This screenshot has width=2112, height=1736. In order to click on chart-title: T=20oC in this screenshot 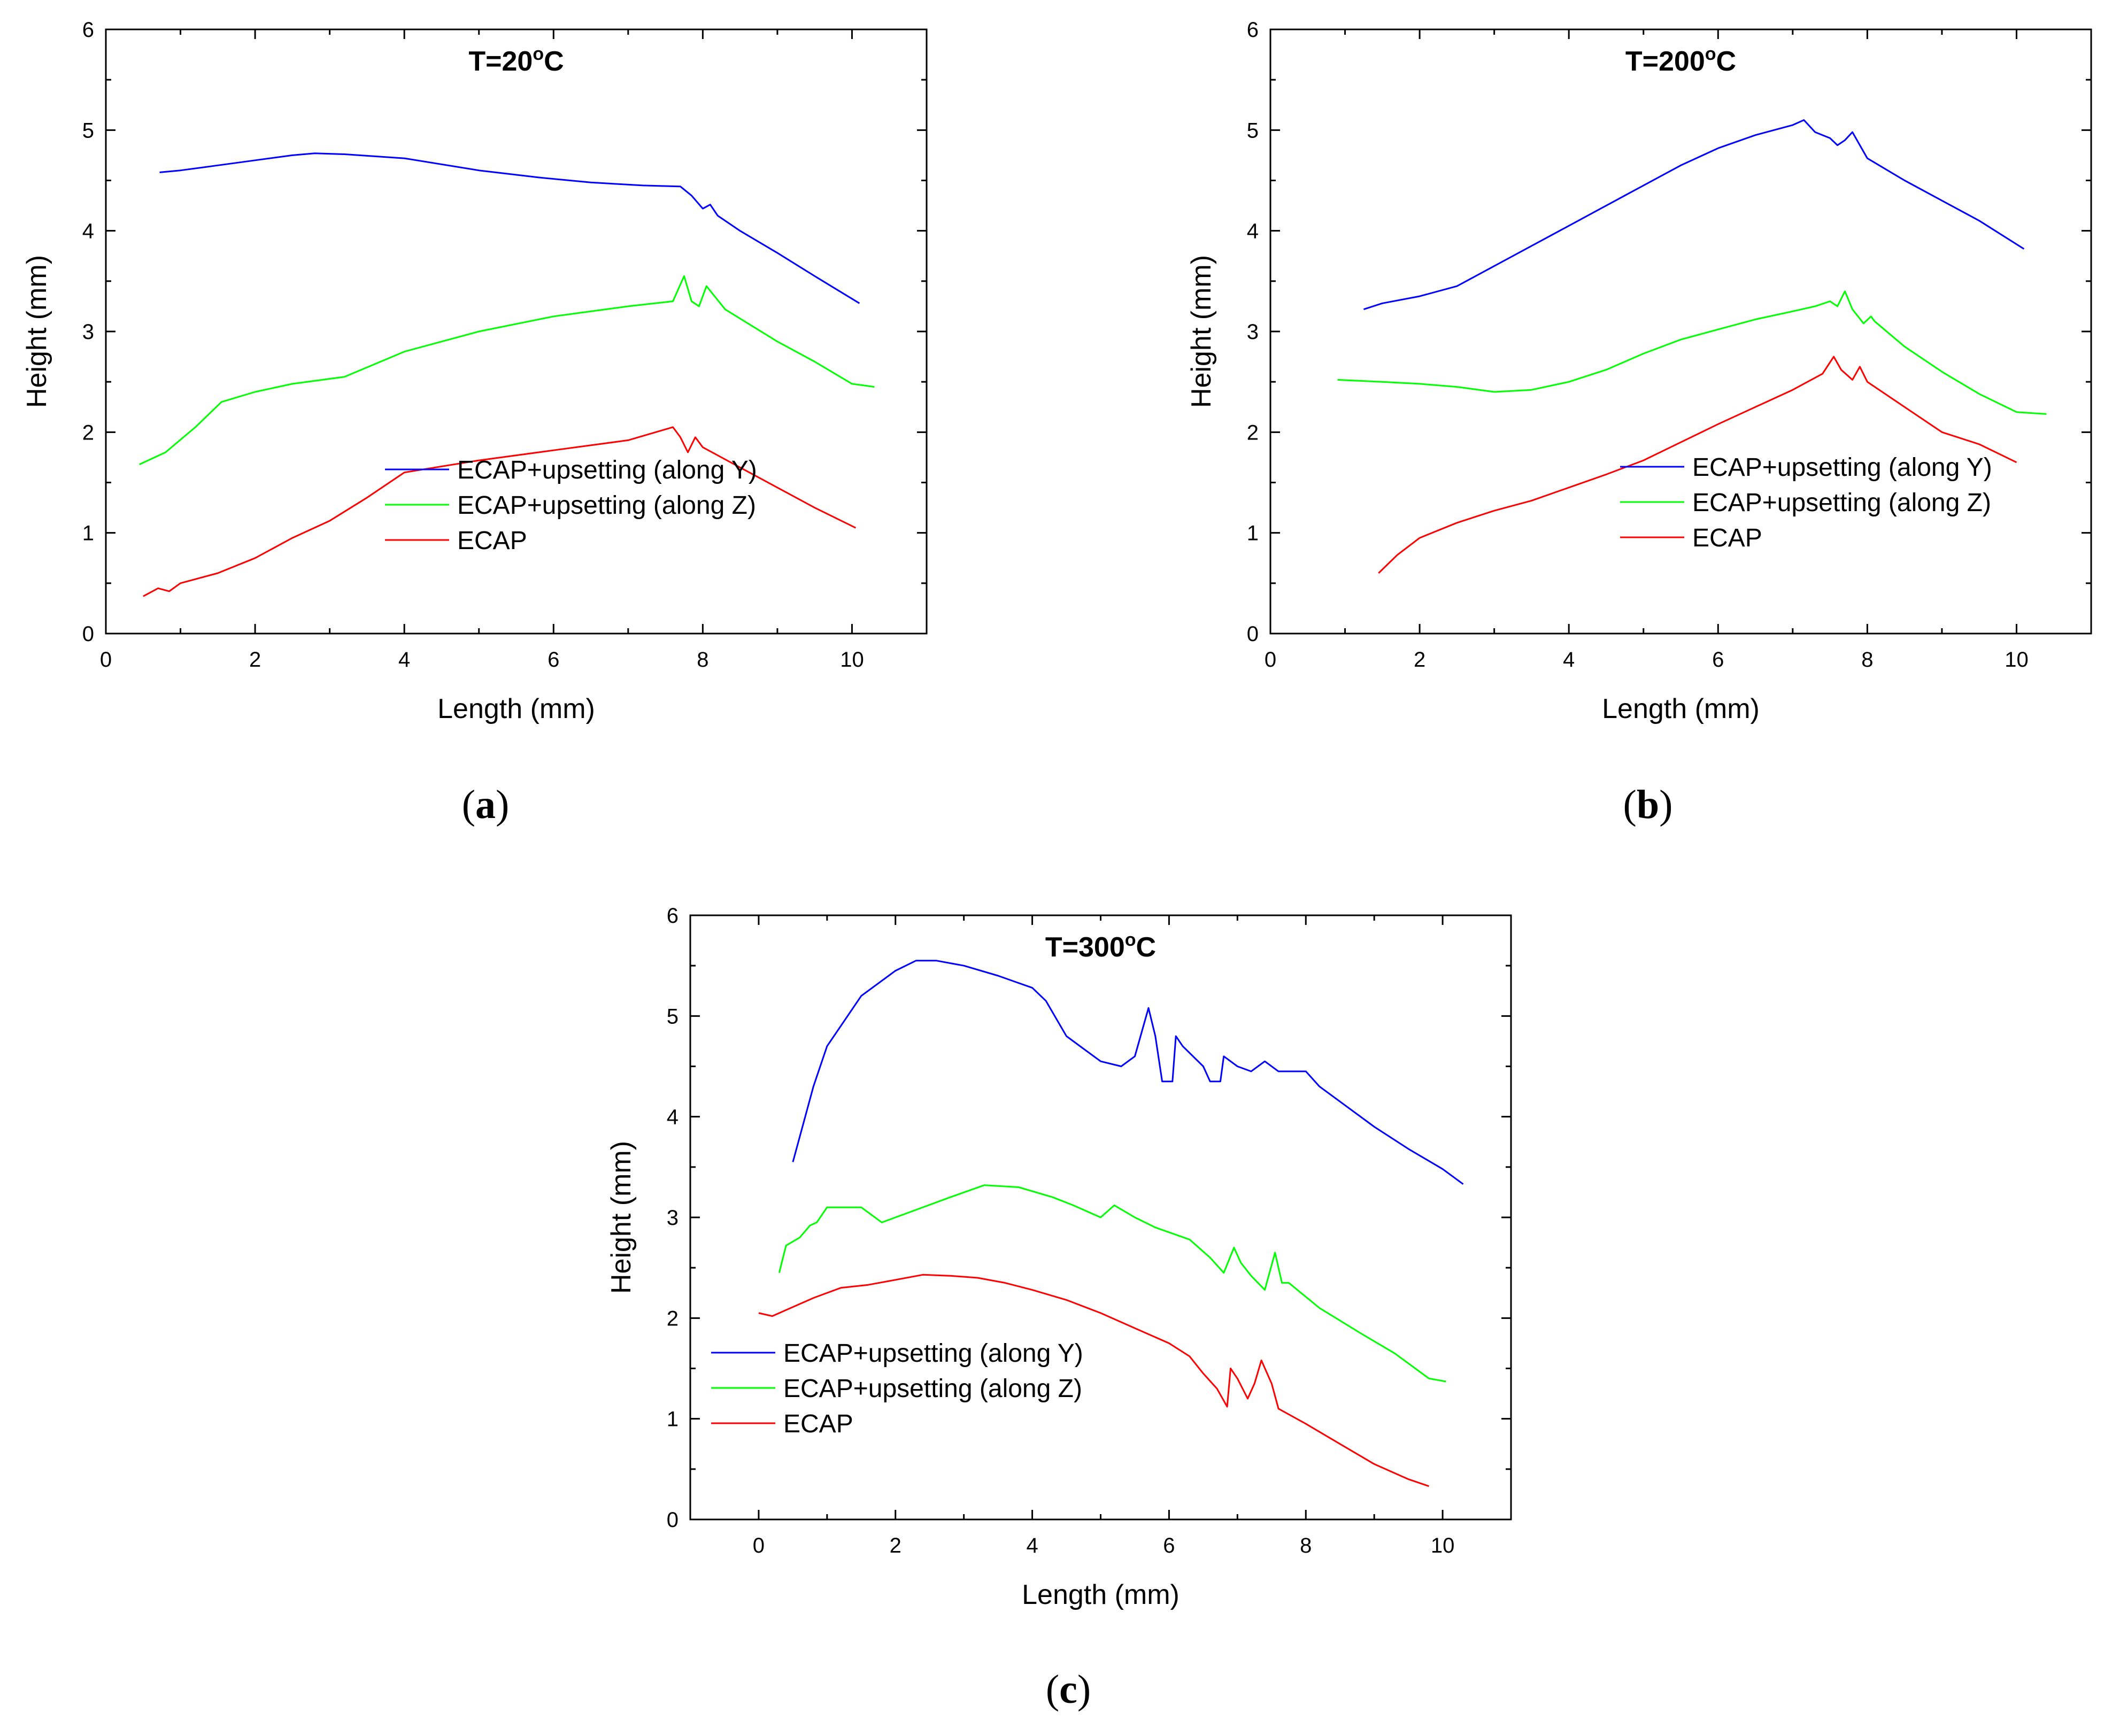, I will do `click(516, 60)`.